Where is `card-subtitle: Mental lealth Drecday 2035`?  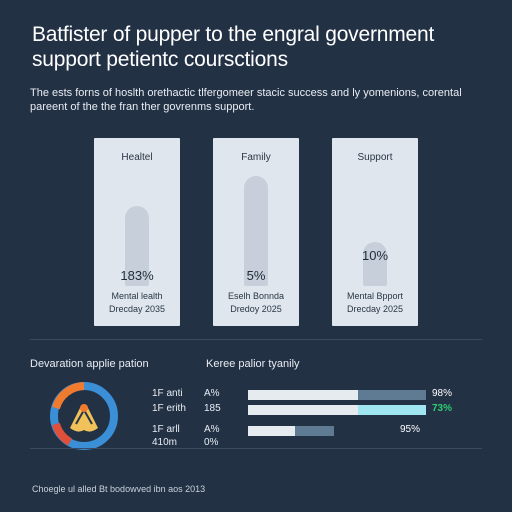 card-subtitle: Mental lealth Drecday 2035 is located at coordinates (137, 303).